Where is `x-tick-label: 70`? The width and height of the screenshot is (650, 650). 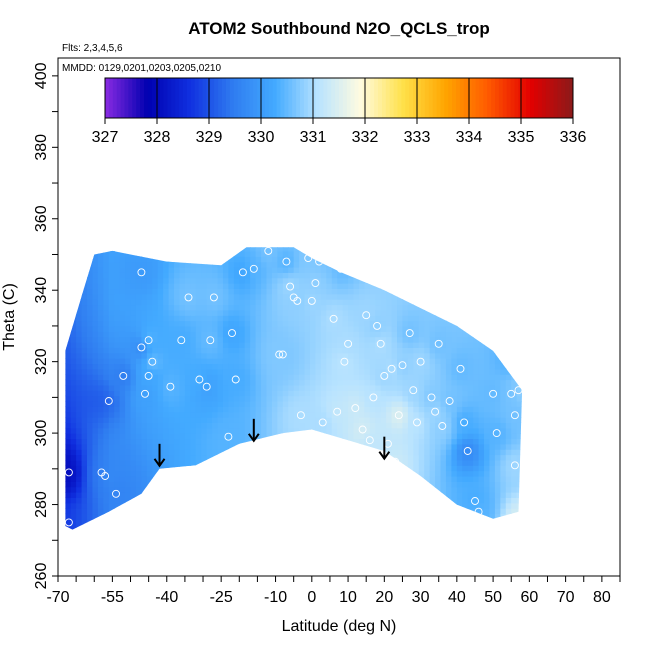
x-tick-label: 70 is located at coordinates (566, 597).